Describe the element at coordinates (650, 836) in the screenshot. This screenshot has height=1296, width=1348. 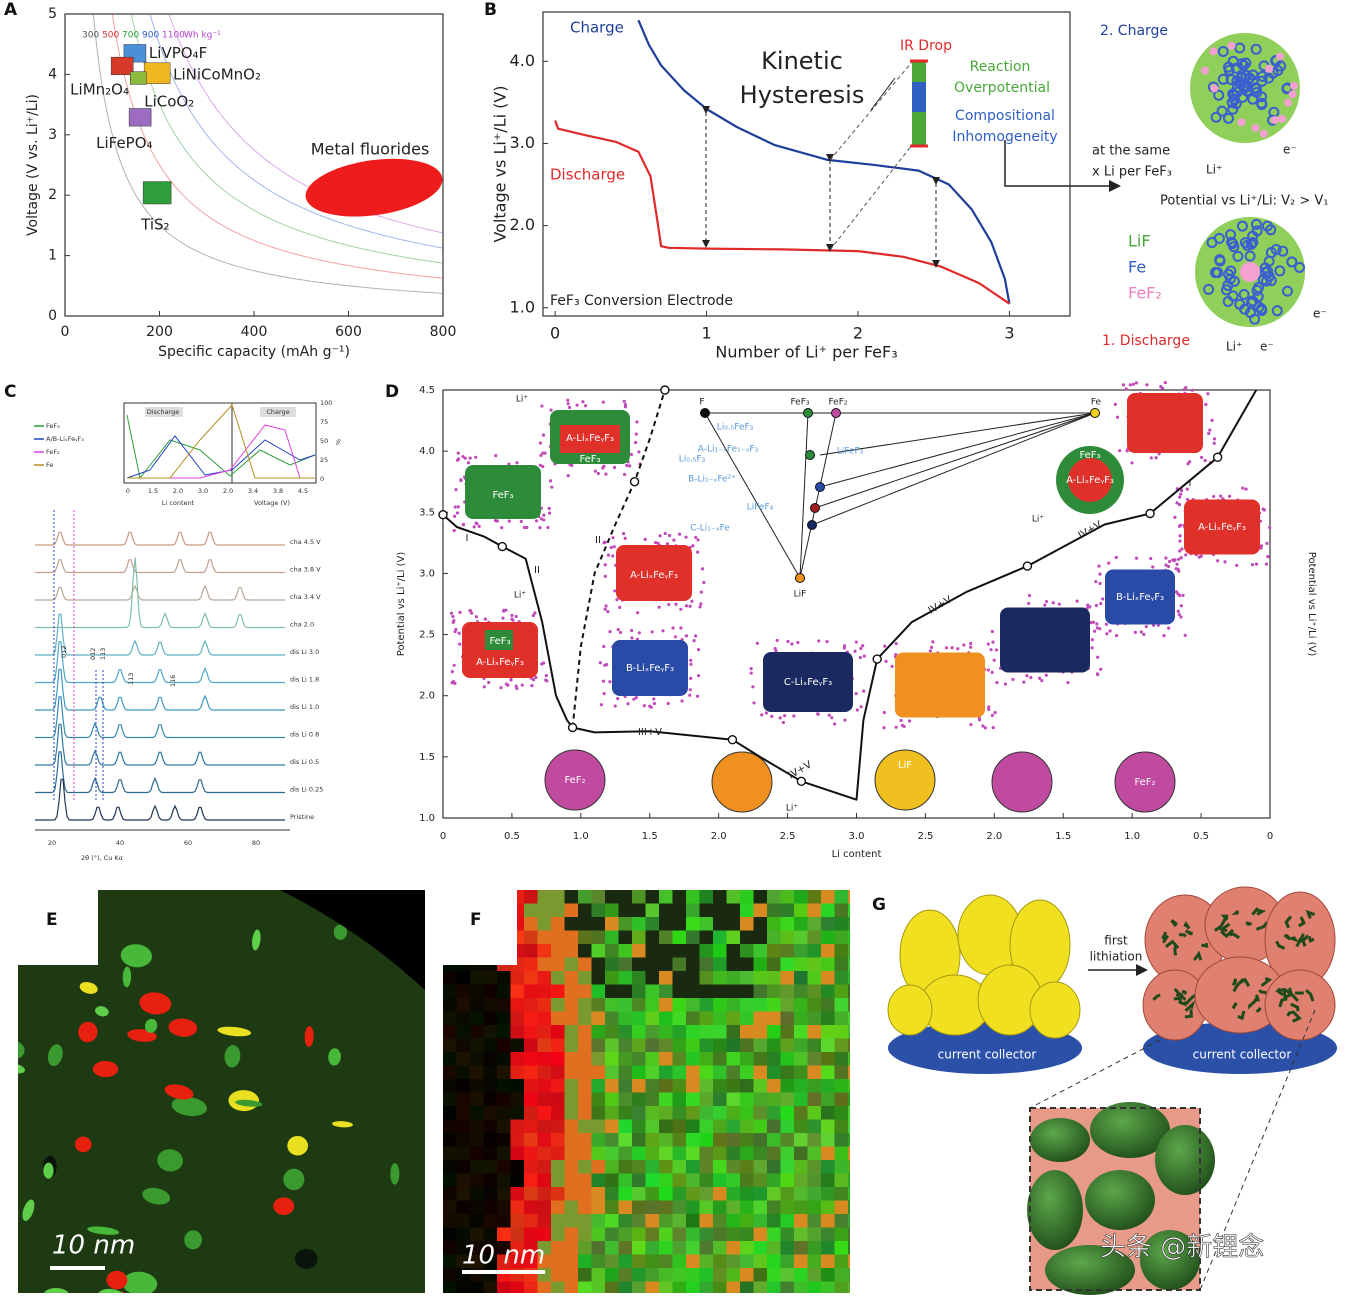
I see `x-tick-label: 1.5` at that location.